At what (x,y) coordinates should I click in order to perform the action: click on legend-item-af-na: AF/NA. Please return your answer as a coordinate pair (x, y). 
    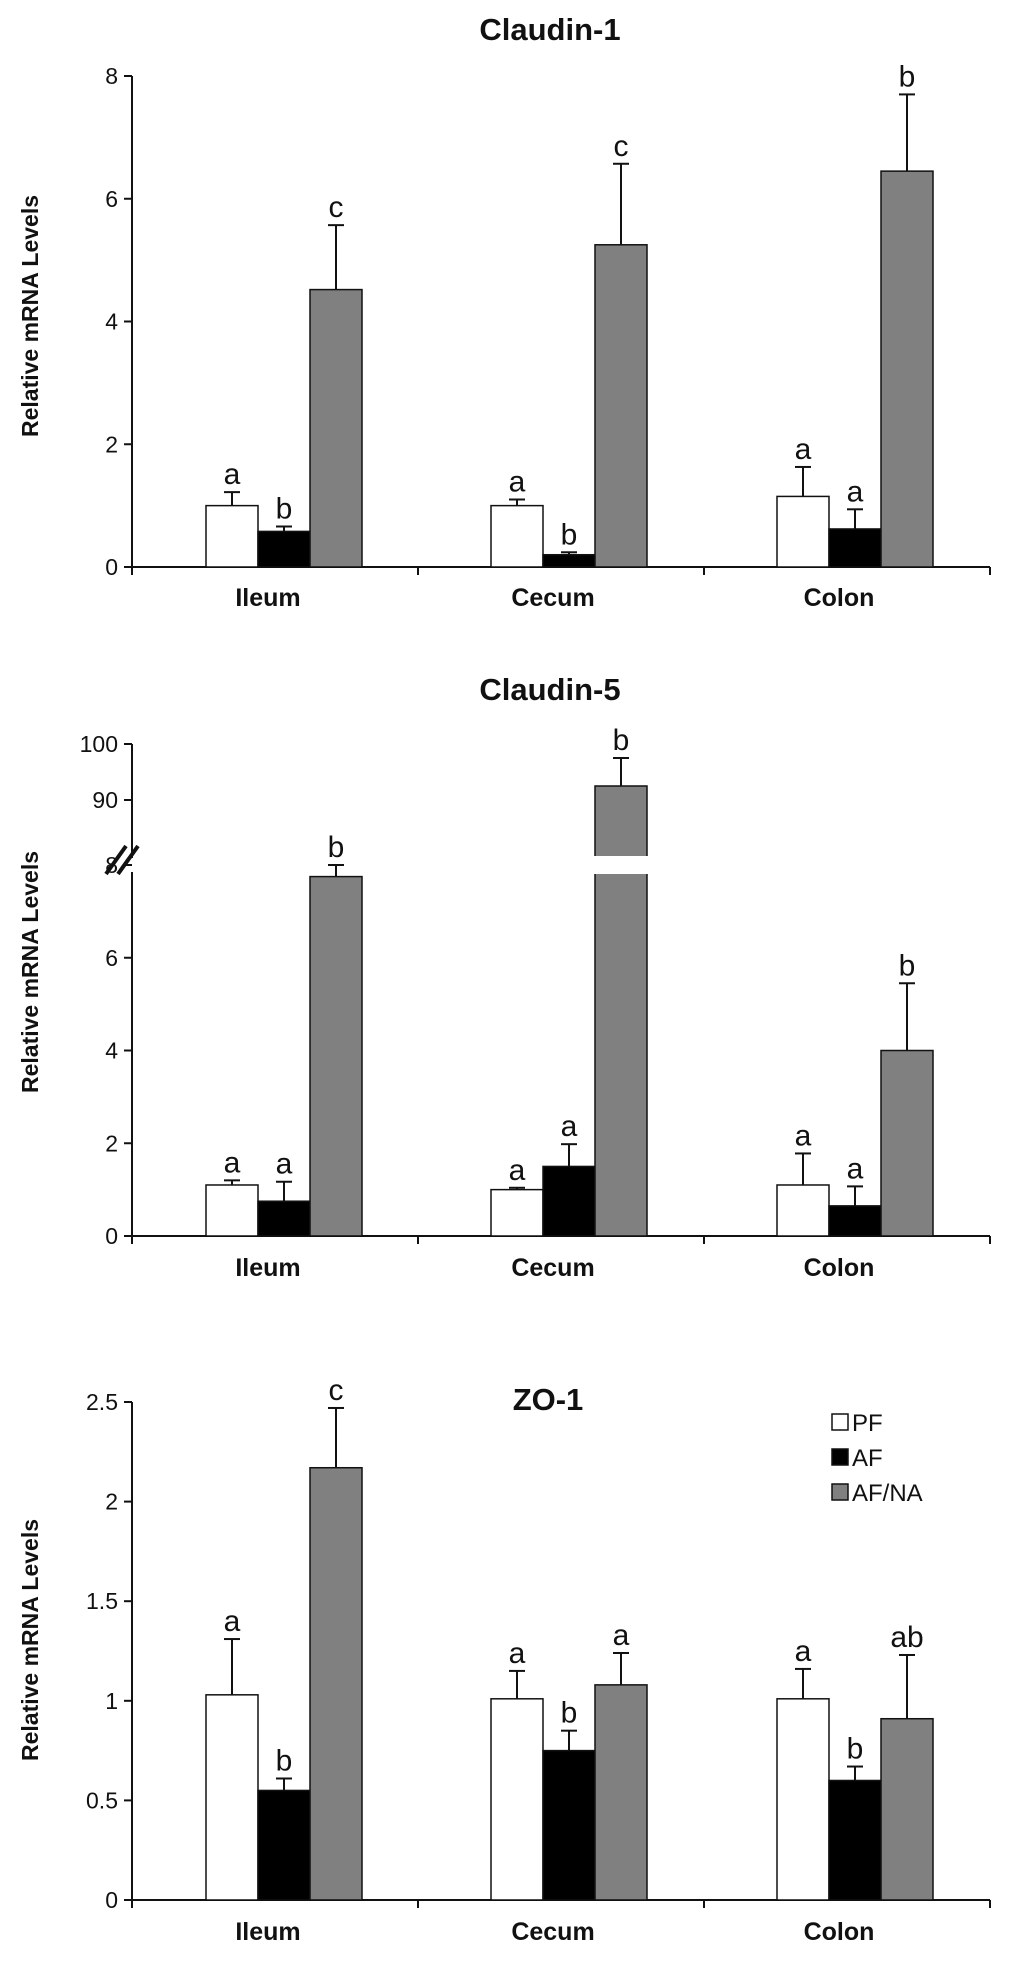
    Looking at the image, I should click on (877, 1493).